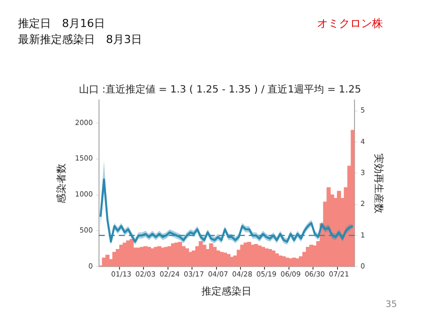  Describe the element at coordinates (227, 292) in the screenshot. I see `x-axis-title: 推定感染日` at that location.